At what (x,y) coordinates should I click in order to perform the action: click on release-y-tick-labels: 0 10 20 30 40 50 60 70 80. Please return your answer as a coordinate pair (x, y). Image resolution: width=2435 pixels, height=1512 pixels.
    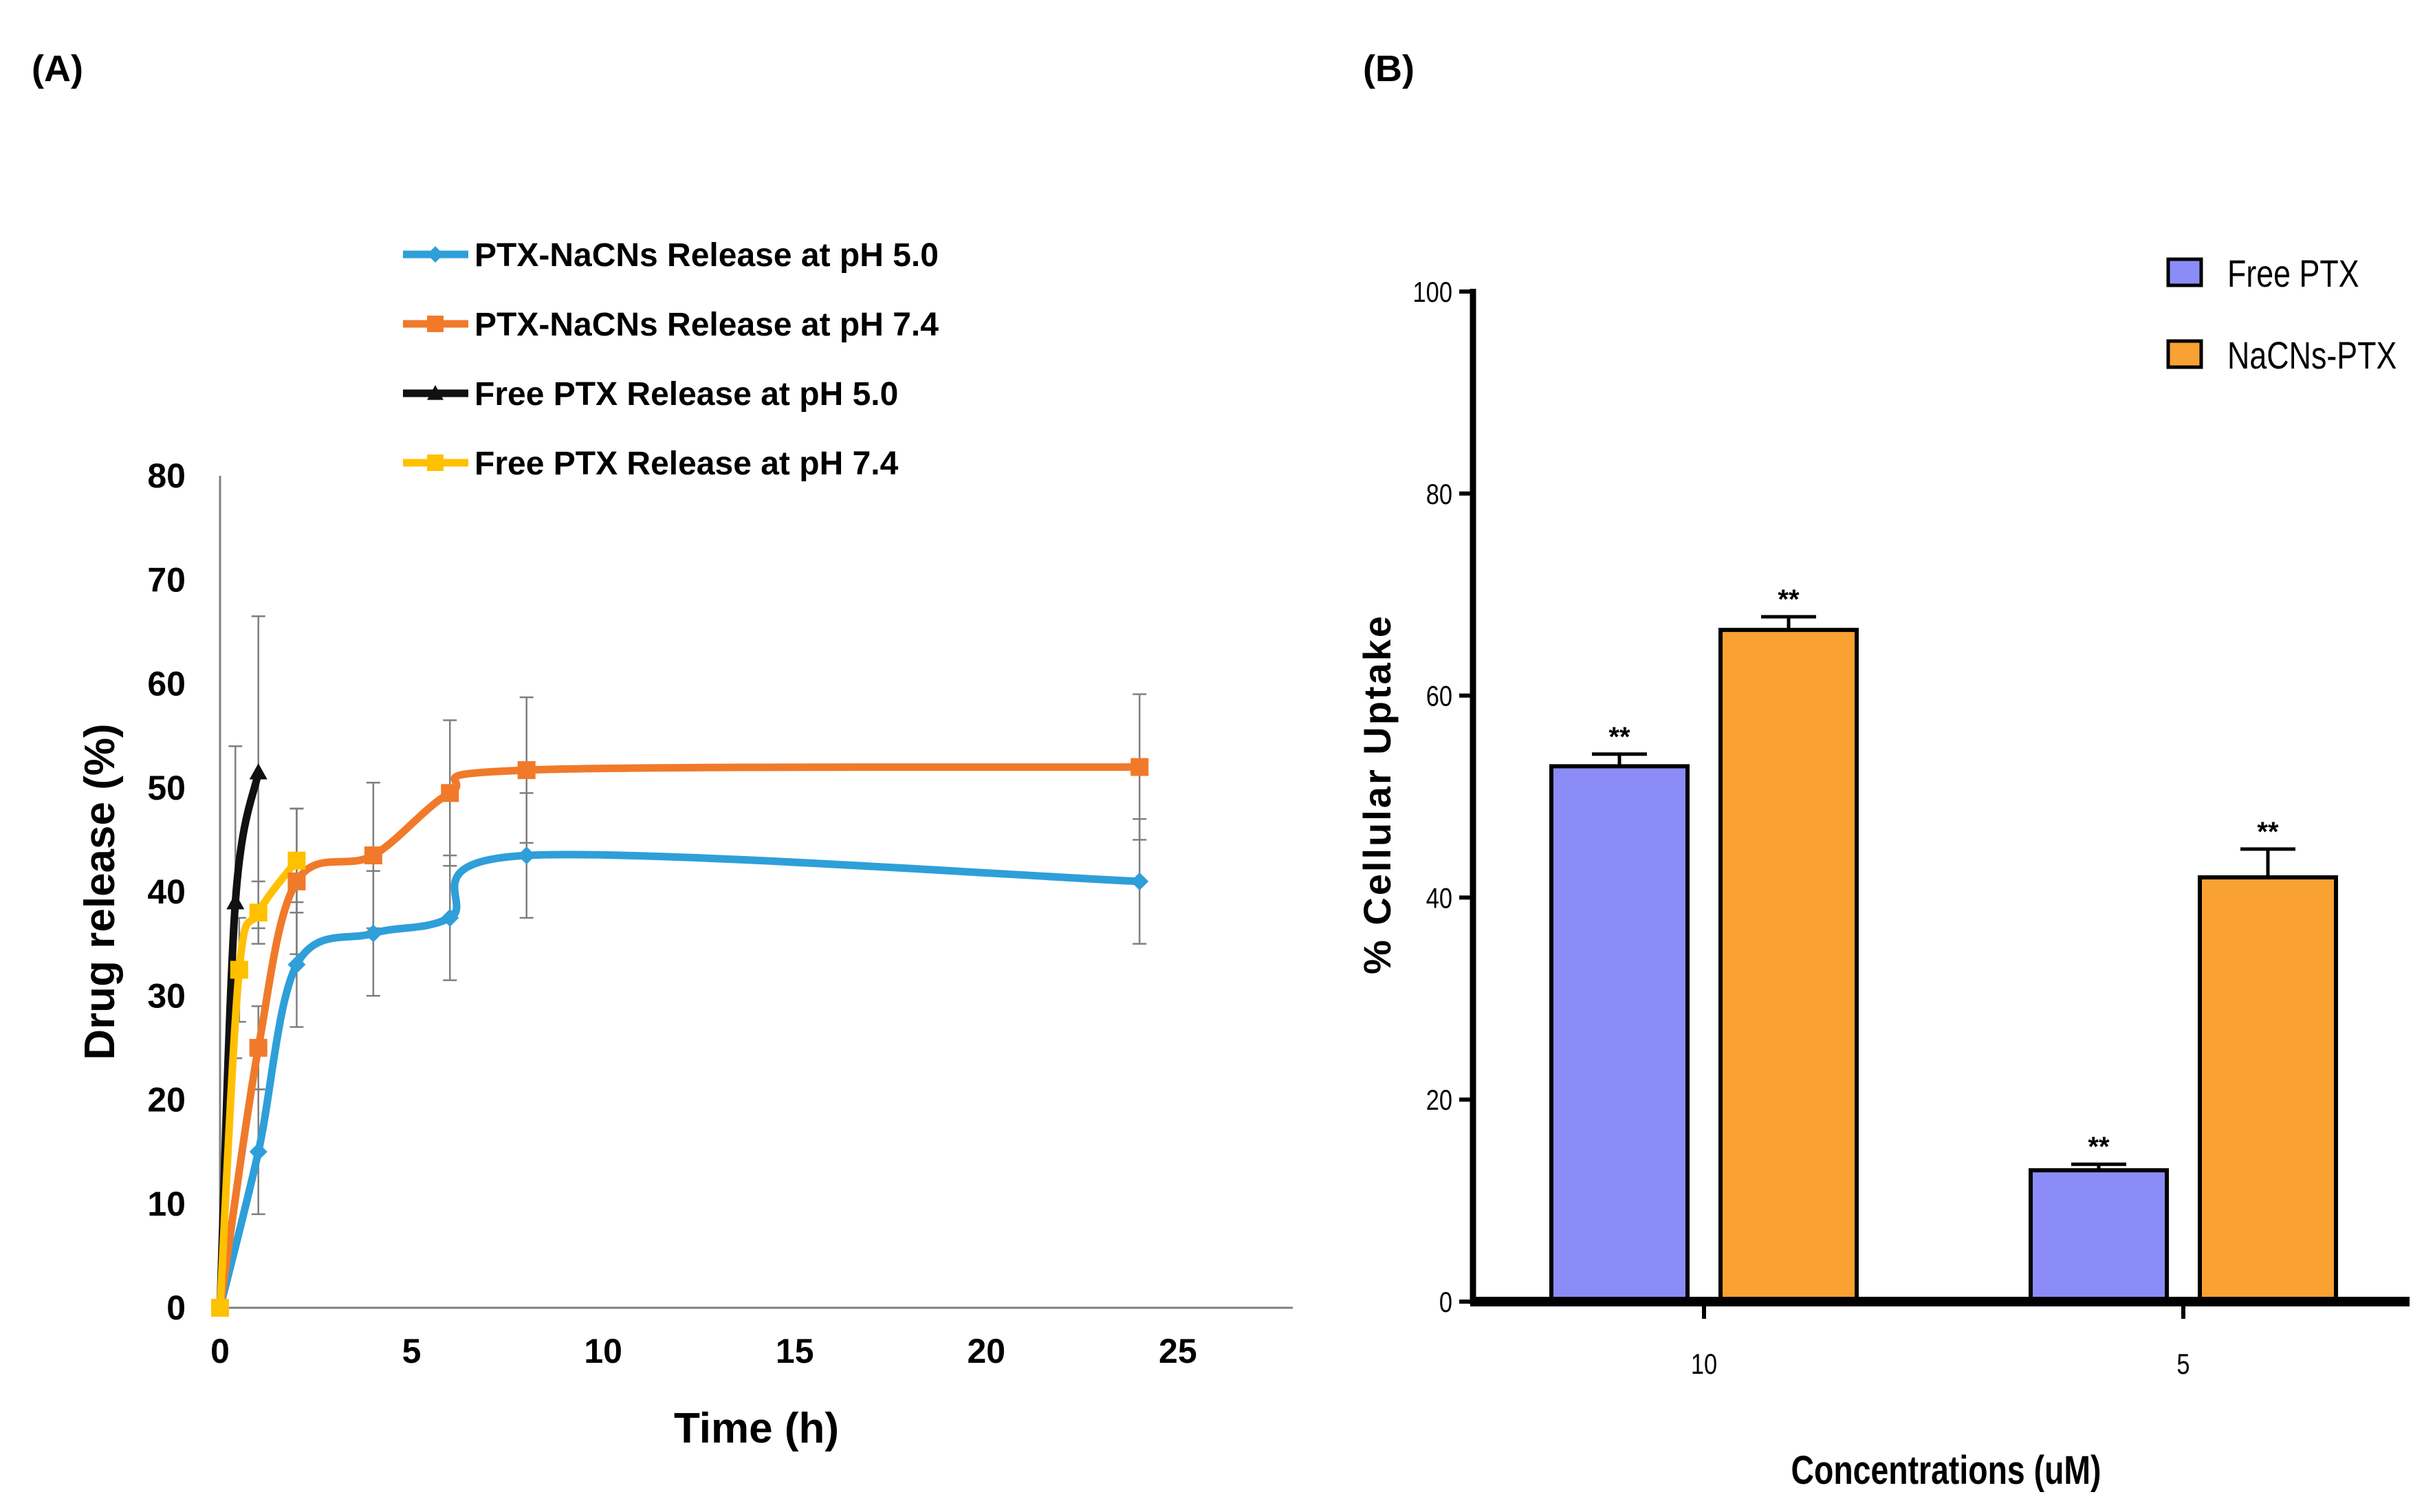
    Looking at the image, I should click on (166, 892).